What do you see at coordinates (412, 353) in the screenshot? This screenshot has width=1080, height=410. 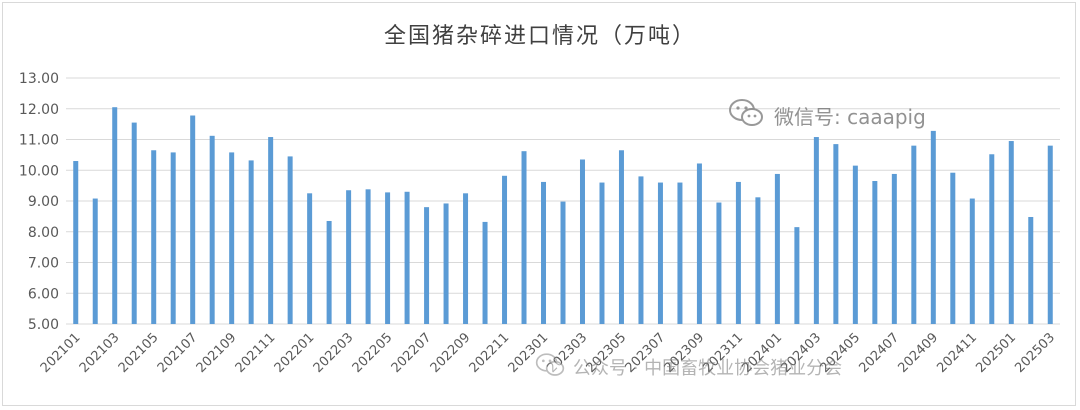 I see `x-tick-label: 202207` at bounding box center [412, 353].